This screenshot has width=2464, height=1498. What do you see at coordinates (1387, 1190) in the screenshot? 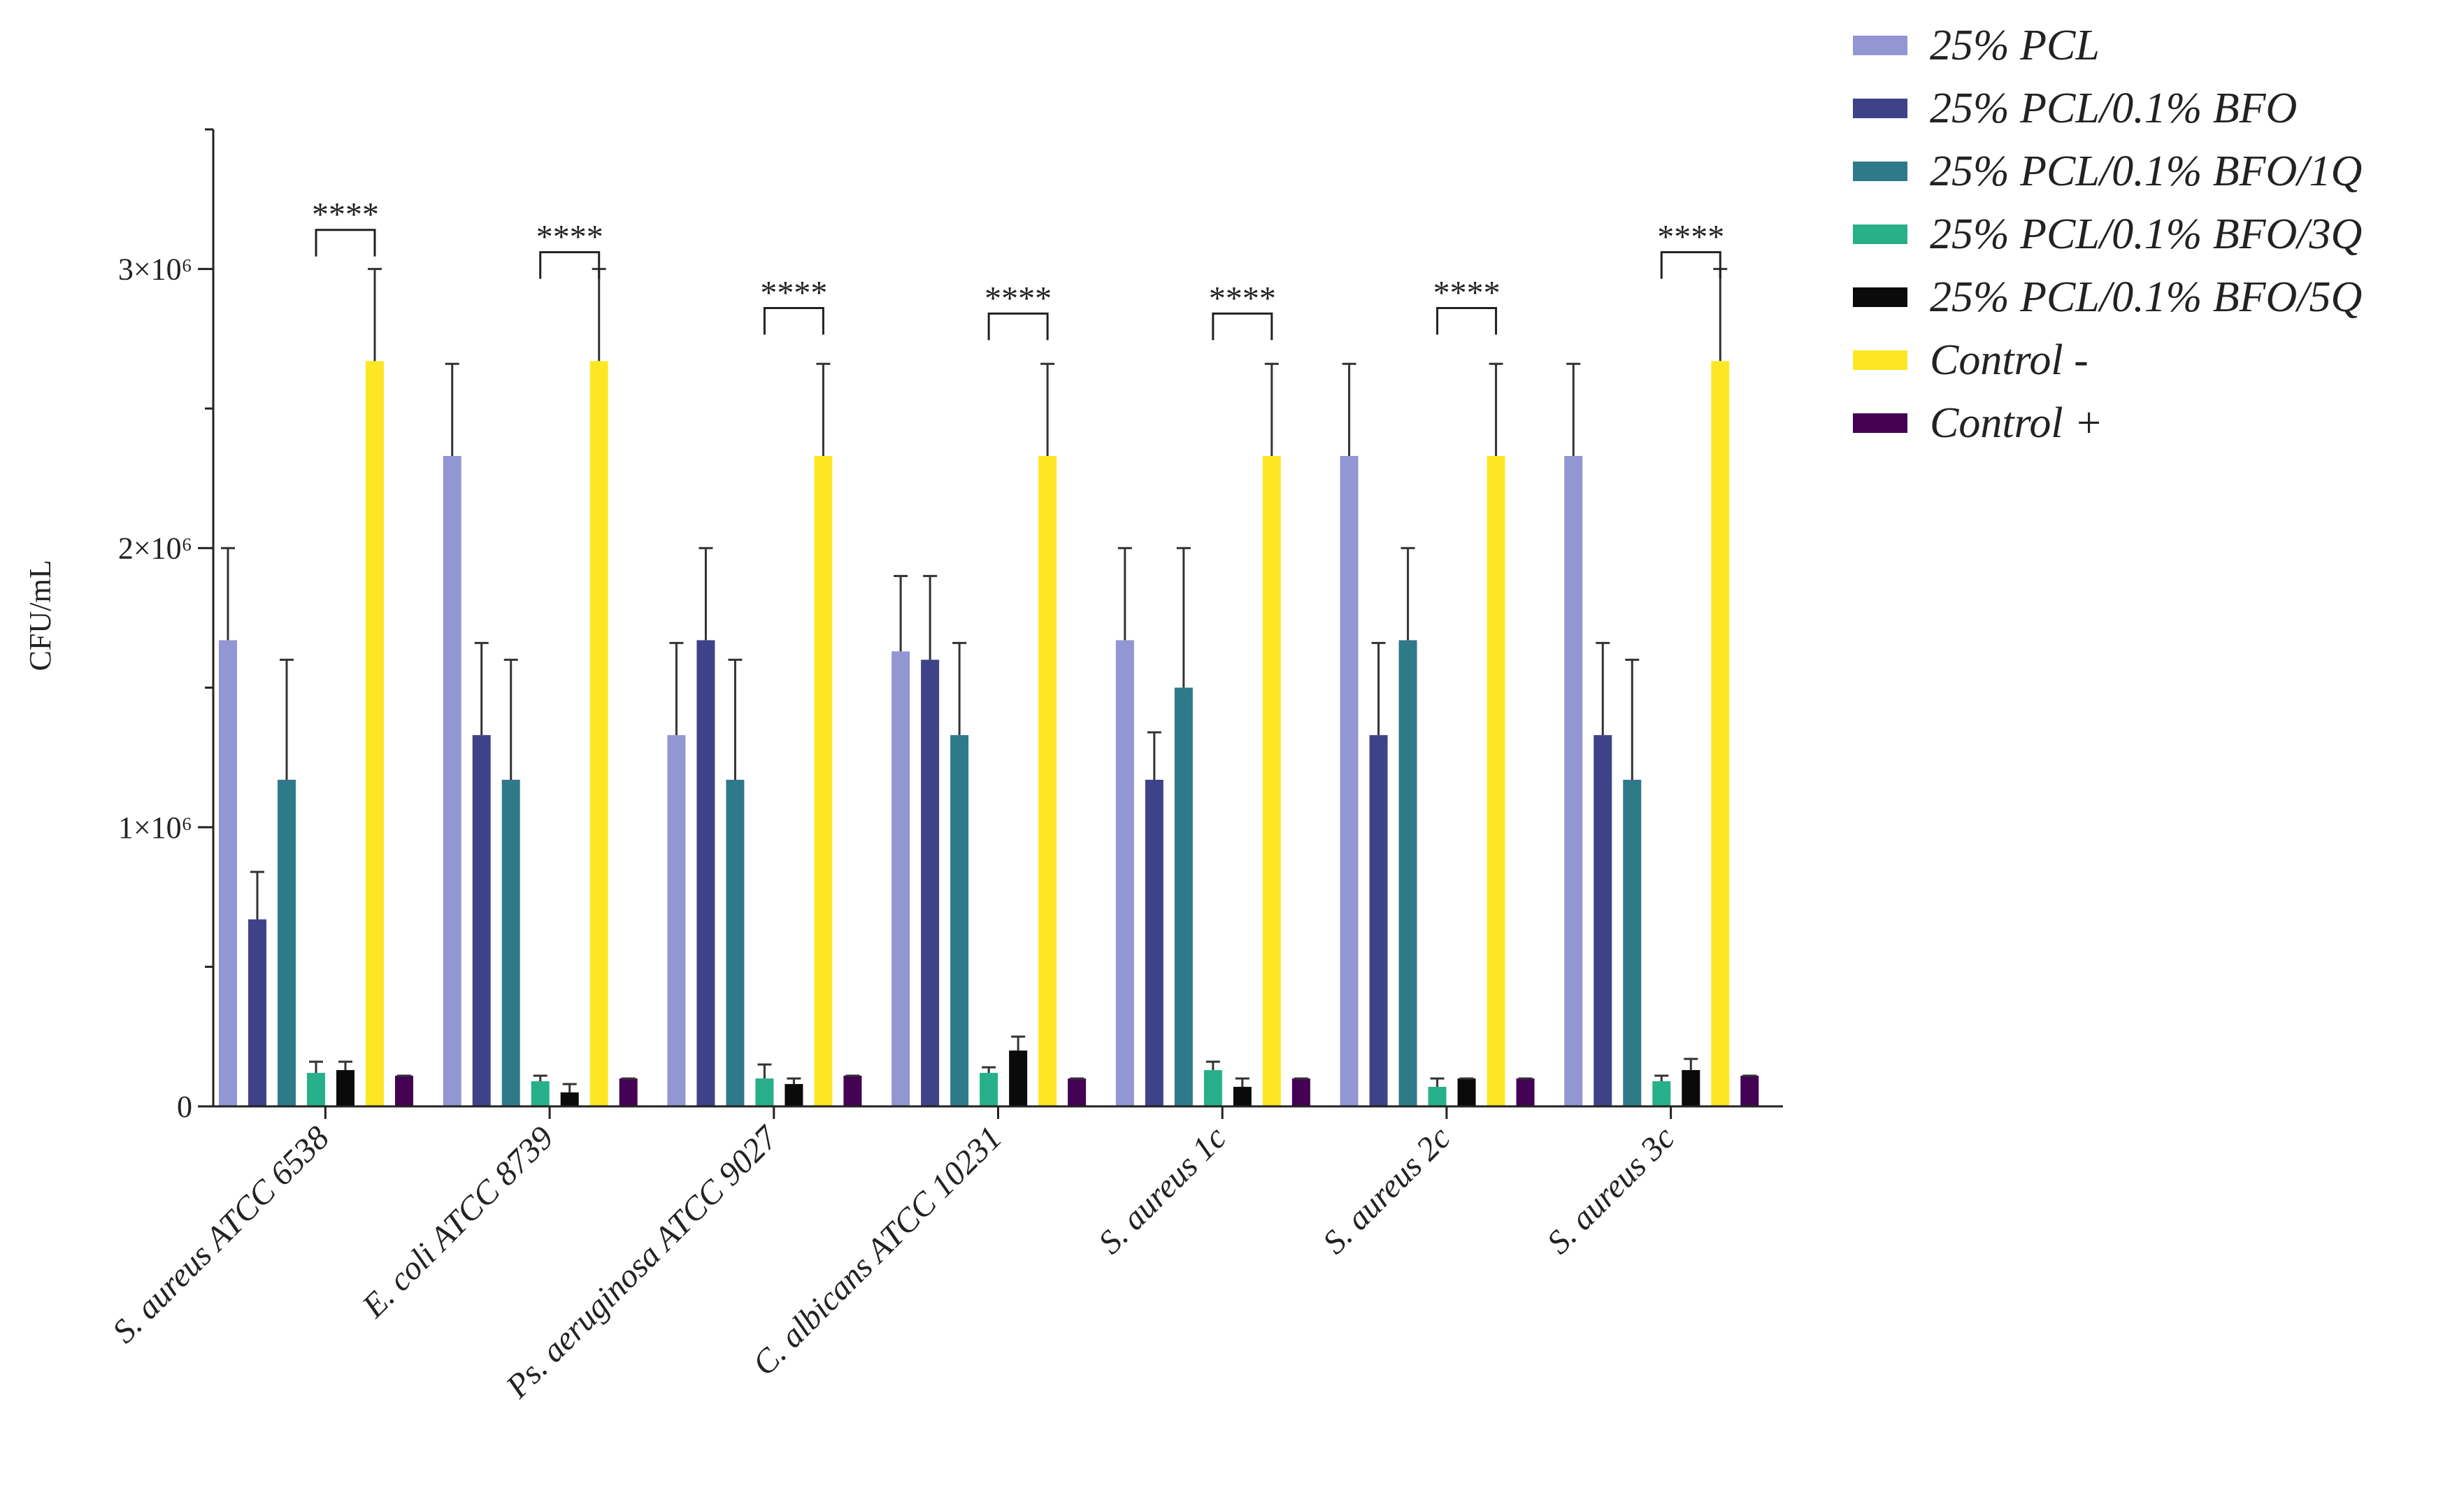
I see `x-tick-label: S. aureus 2c` at bounding box center [1387, 1190].